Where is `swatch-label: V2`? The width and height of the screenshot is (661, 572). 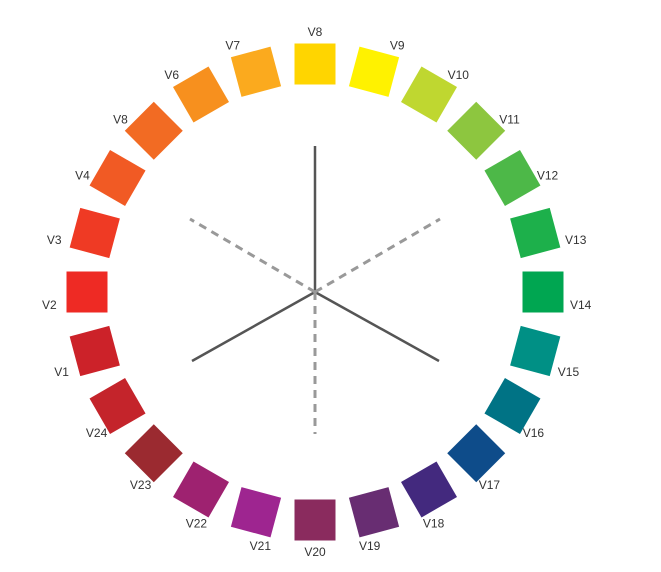
swatch-label: V2 is located at coordinates (49, 305).